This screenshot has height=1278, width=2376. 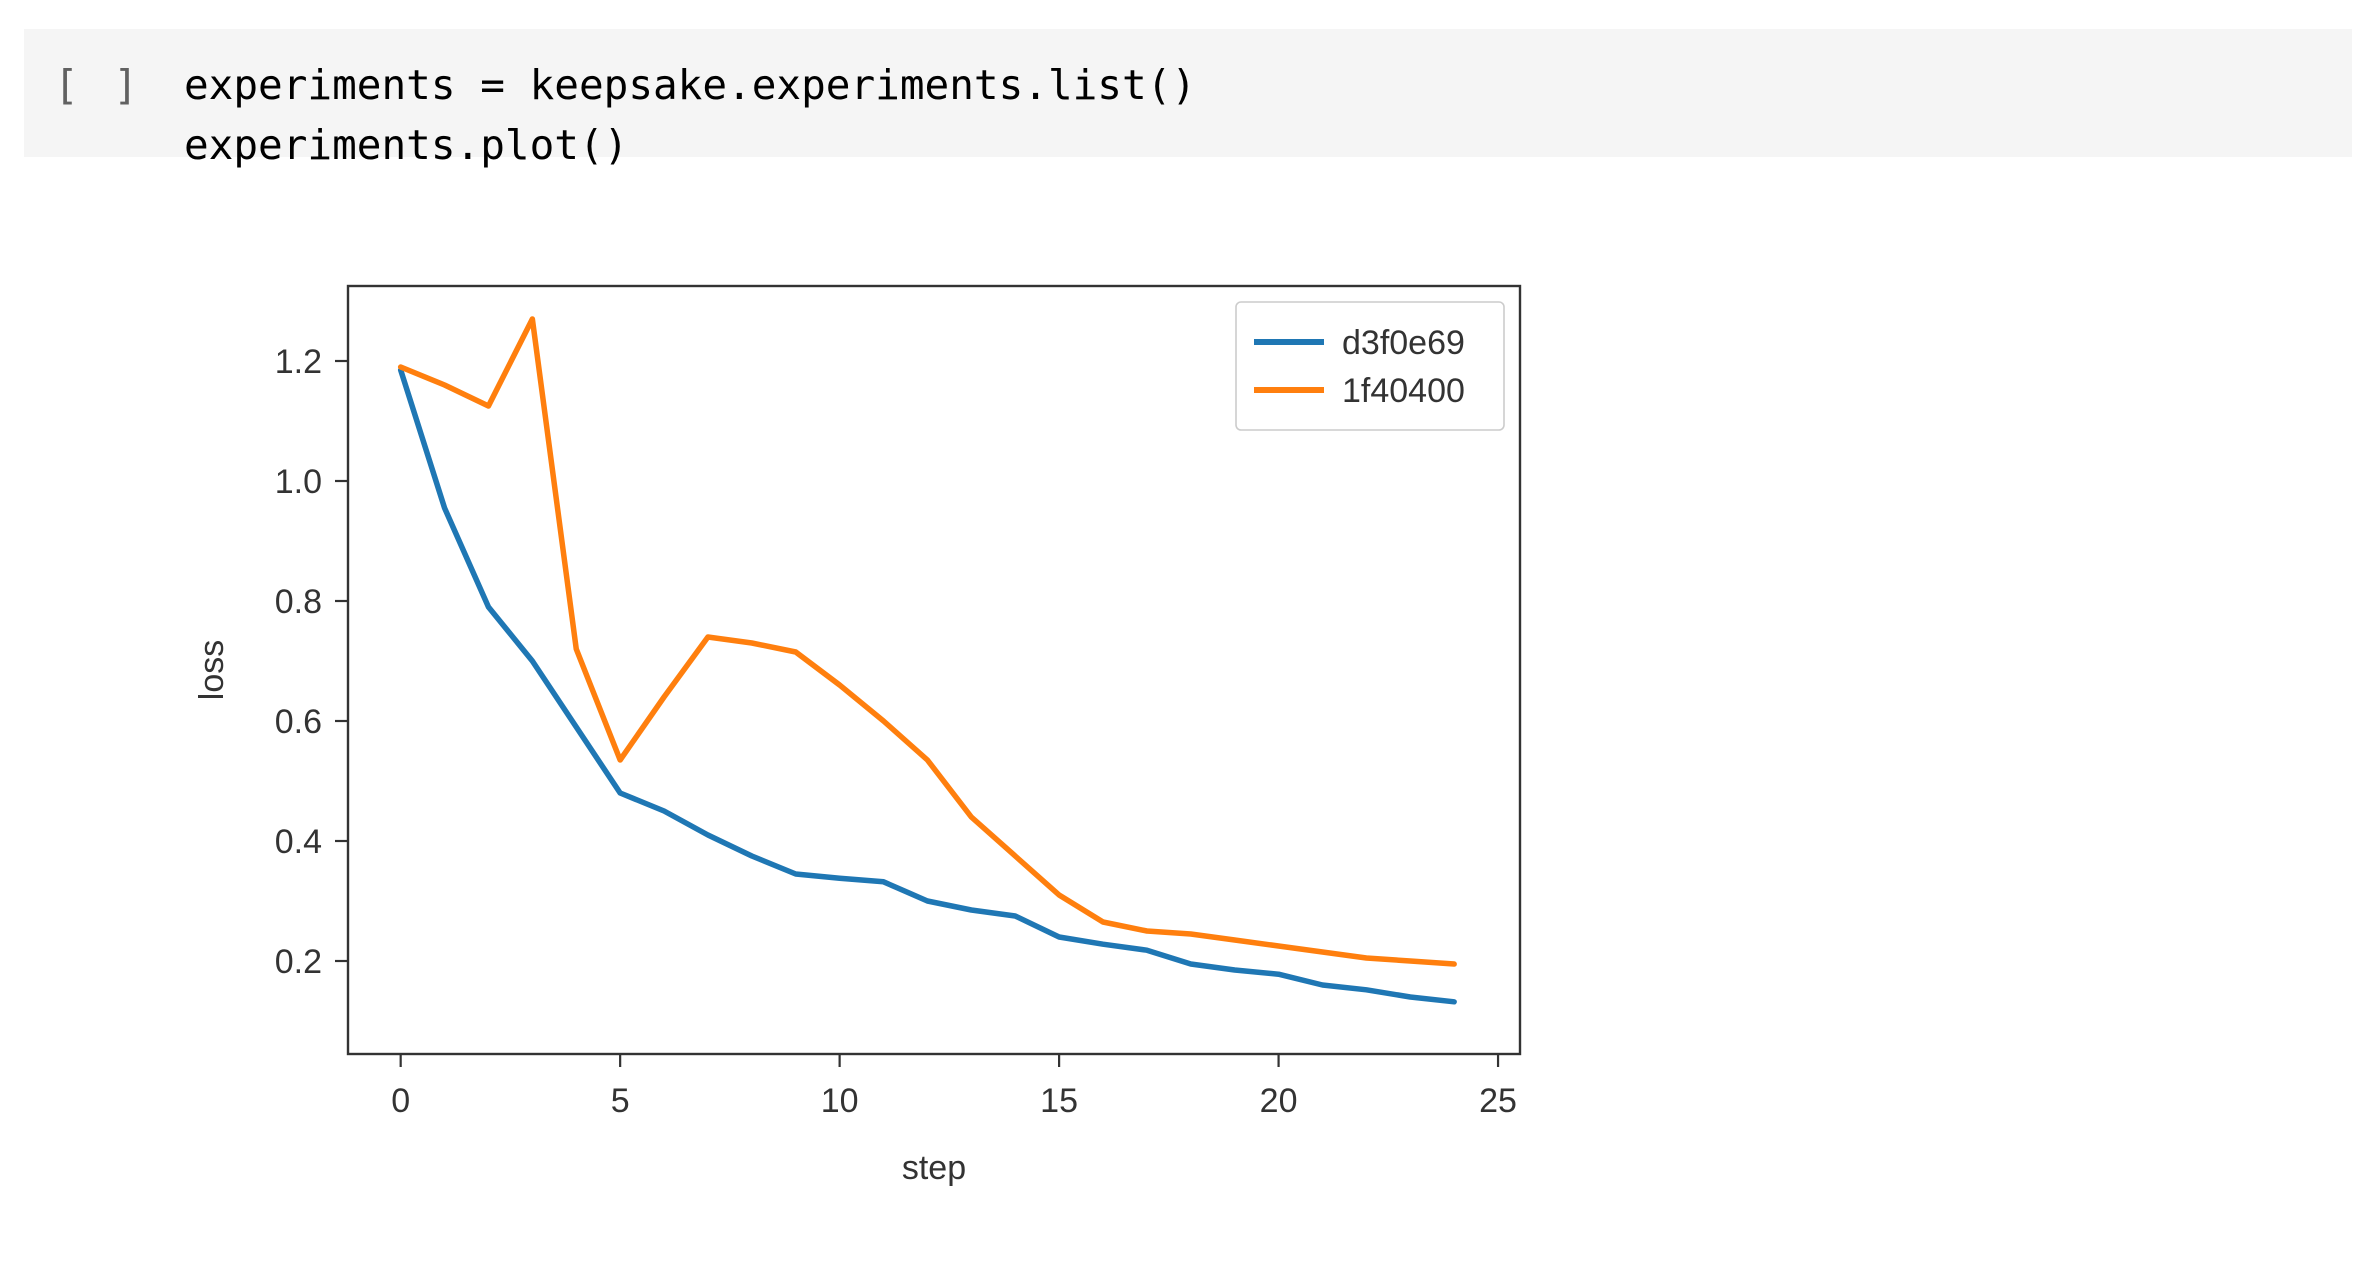 I want to click on x-tick-label: 15, so click(x=1059, y=1101).